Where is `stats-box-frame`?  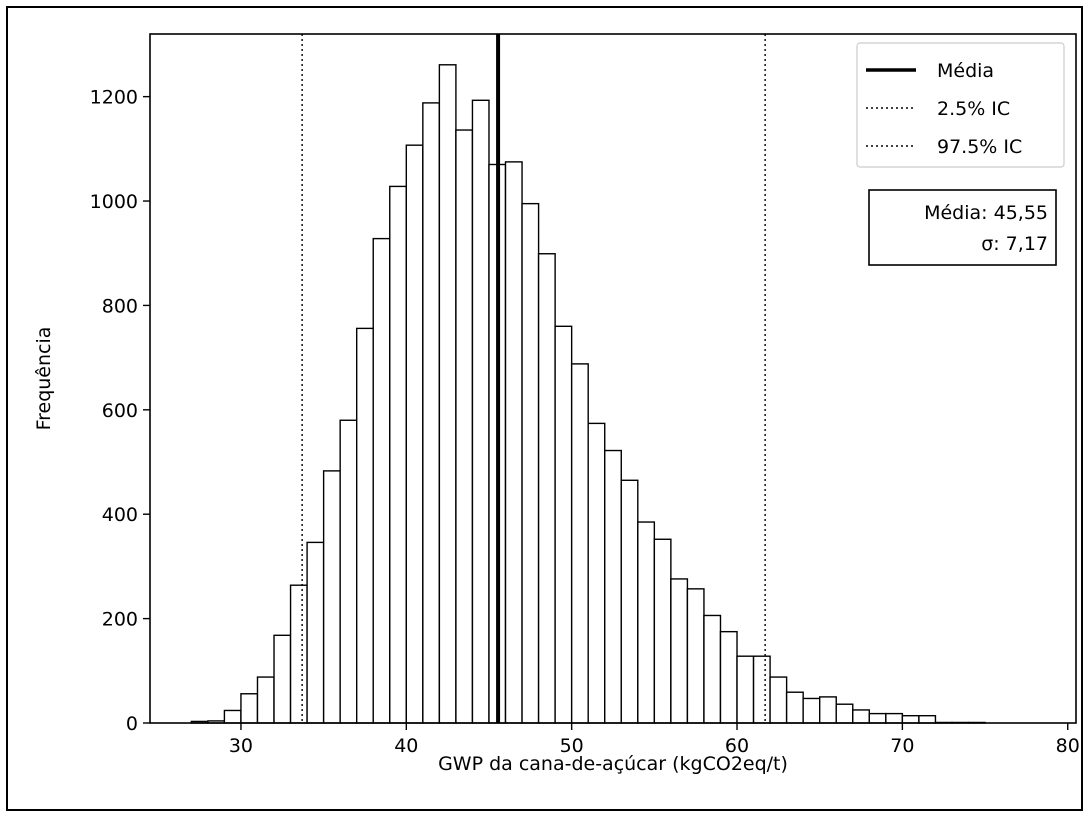 stats-box-frame is located at coordinates (962, 227).